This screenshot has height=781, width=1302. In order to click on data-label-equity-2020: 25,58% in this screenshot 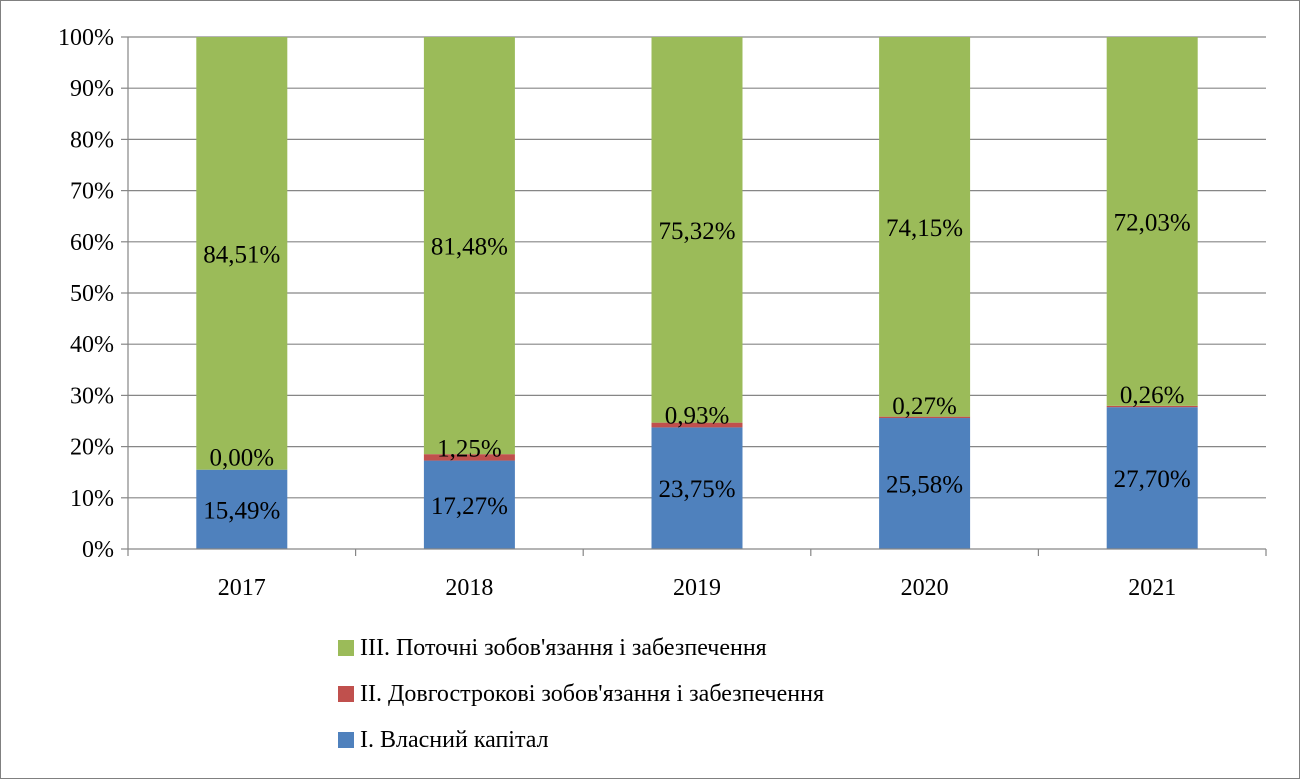, I will do `click(924, 485)`.